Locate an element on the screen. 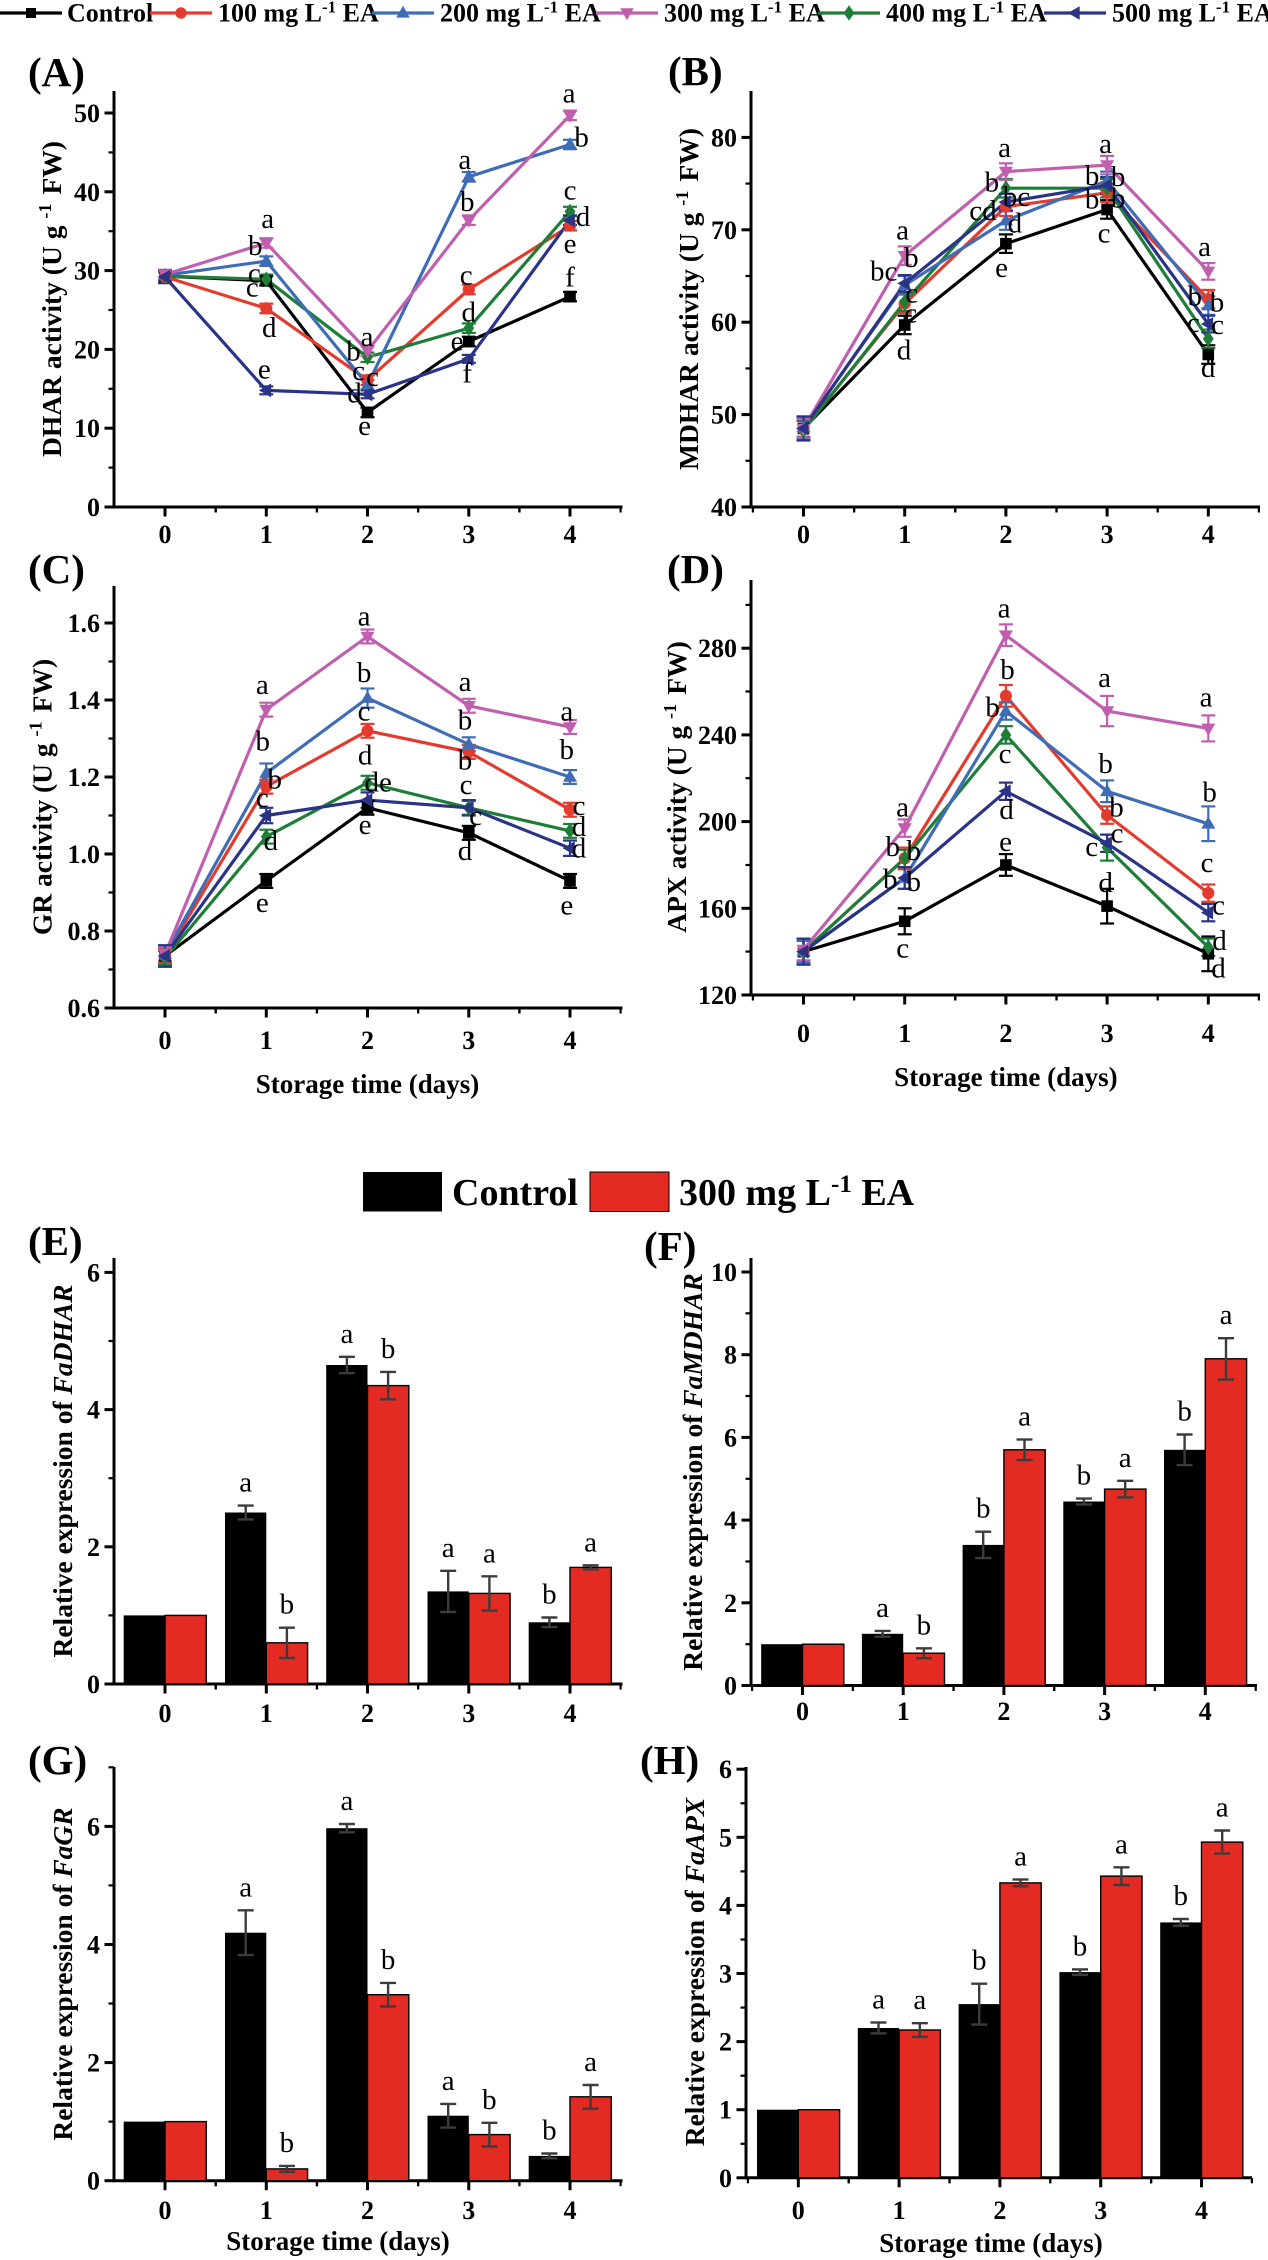  svg-text: Relative expression of FaDHAR is located at coordinates (62, 1470).